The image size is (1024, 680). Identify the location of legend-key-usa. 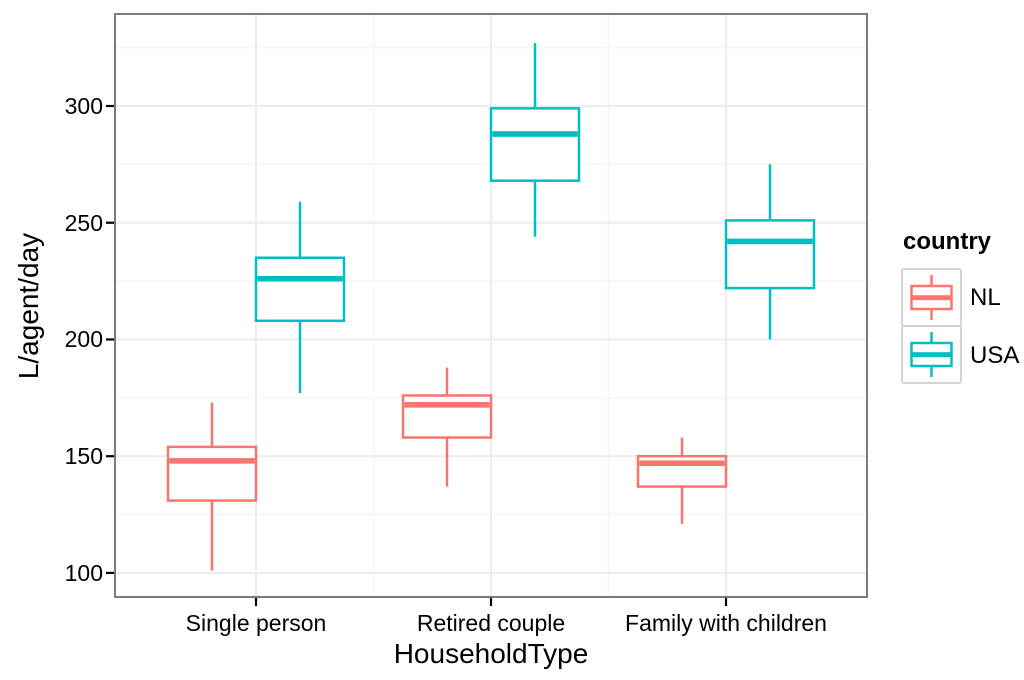
(931, 354).